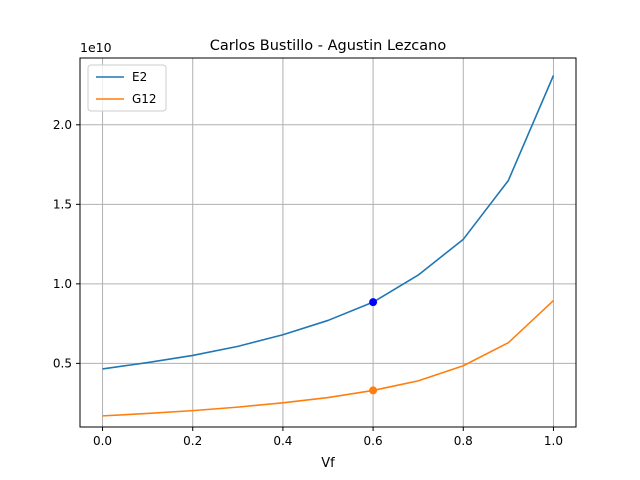 This screenshot has height=480, width=640. What do you see at coordinates (139, 77) in the screenshot?
I see `legend-label-e2: E2` at bounding box center [139, 77].